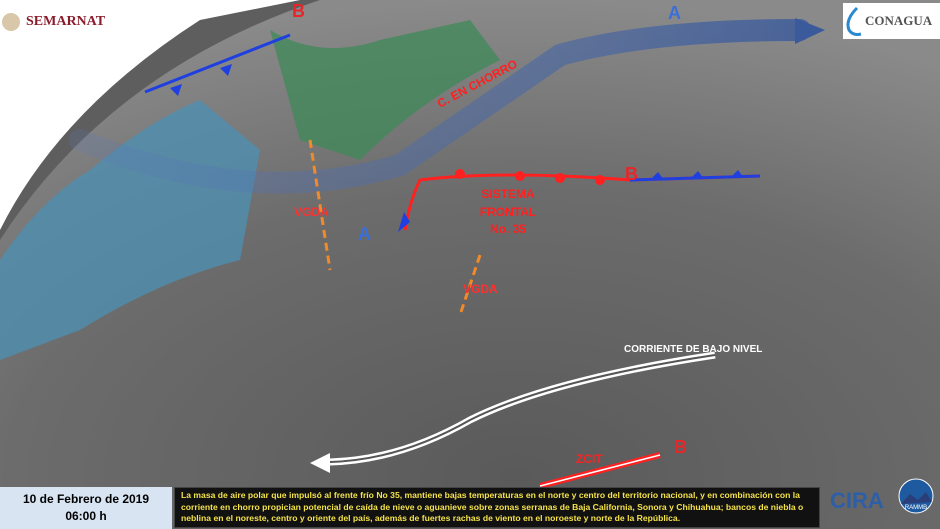  Describe the element at coordinates (508, 229) in the screenshot. I see `front-label-3: No. 35` at that location.